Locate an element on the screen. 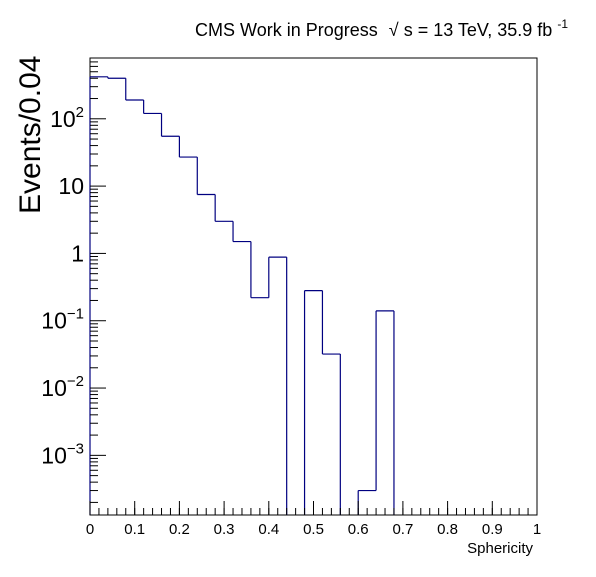 This screenshot has width=596, height=577. y-axis-tick-label: 10⁻² is located at coordinates (62, 387).